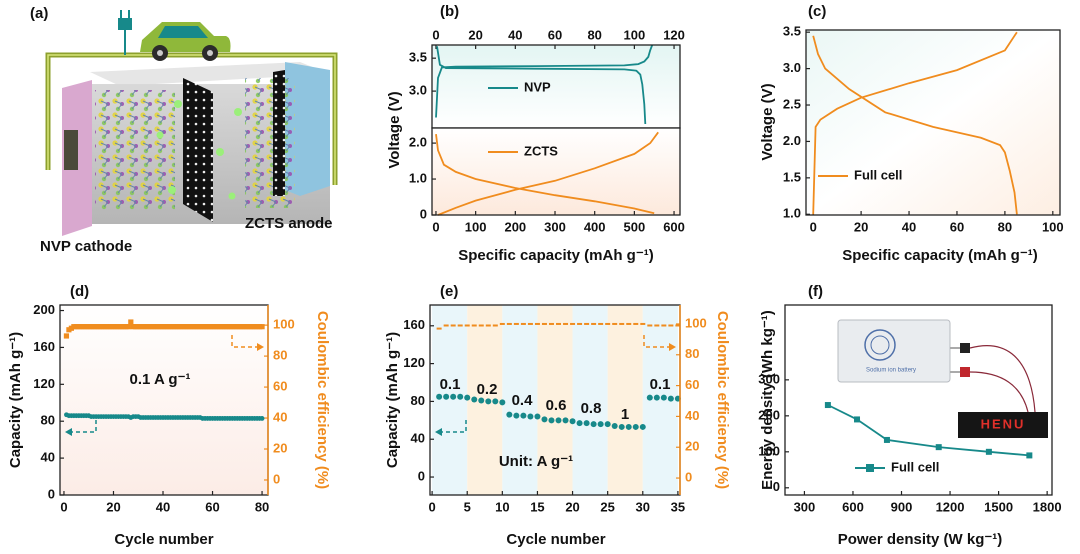 This screenshot has height=554, width=1080. What do you see at coordinates (502, 506) in the screenshot?
I see `x-tick-label: 10` at bounding box center [502, 506].